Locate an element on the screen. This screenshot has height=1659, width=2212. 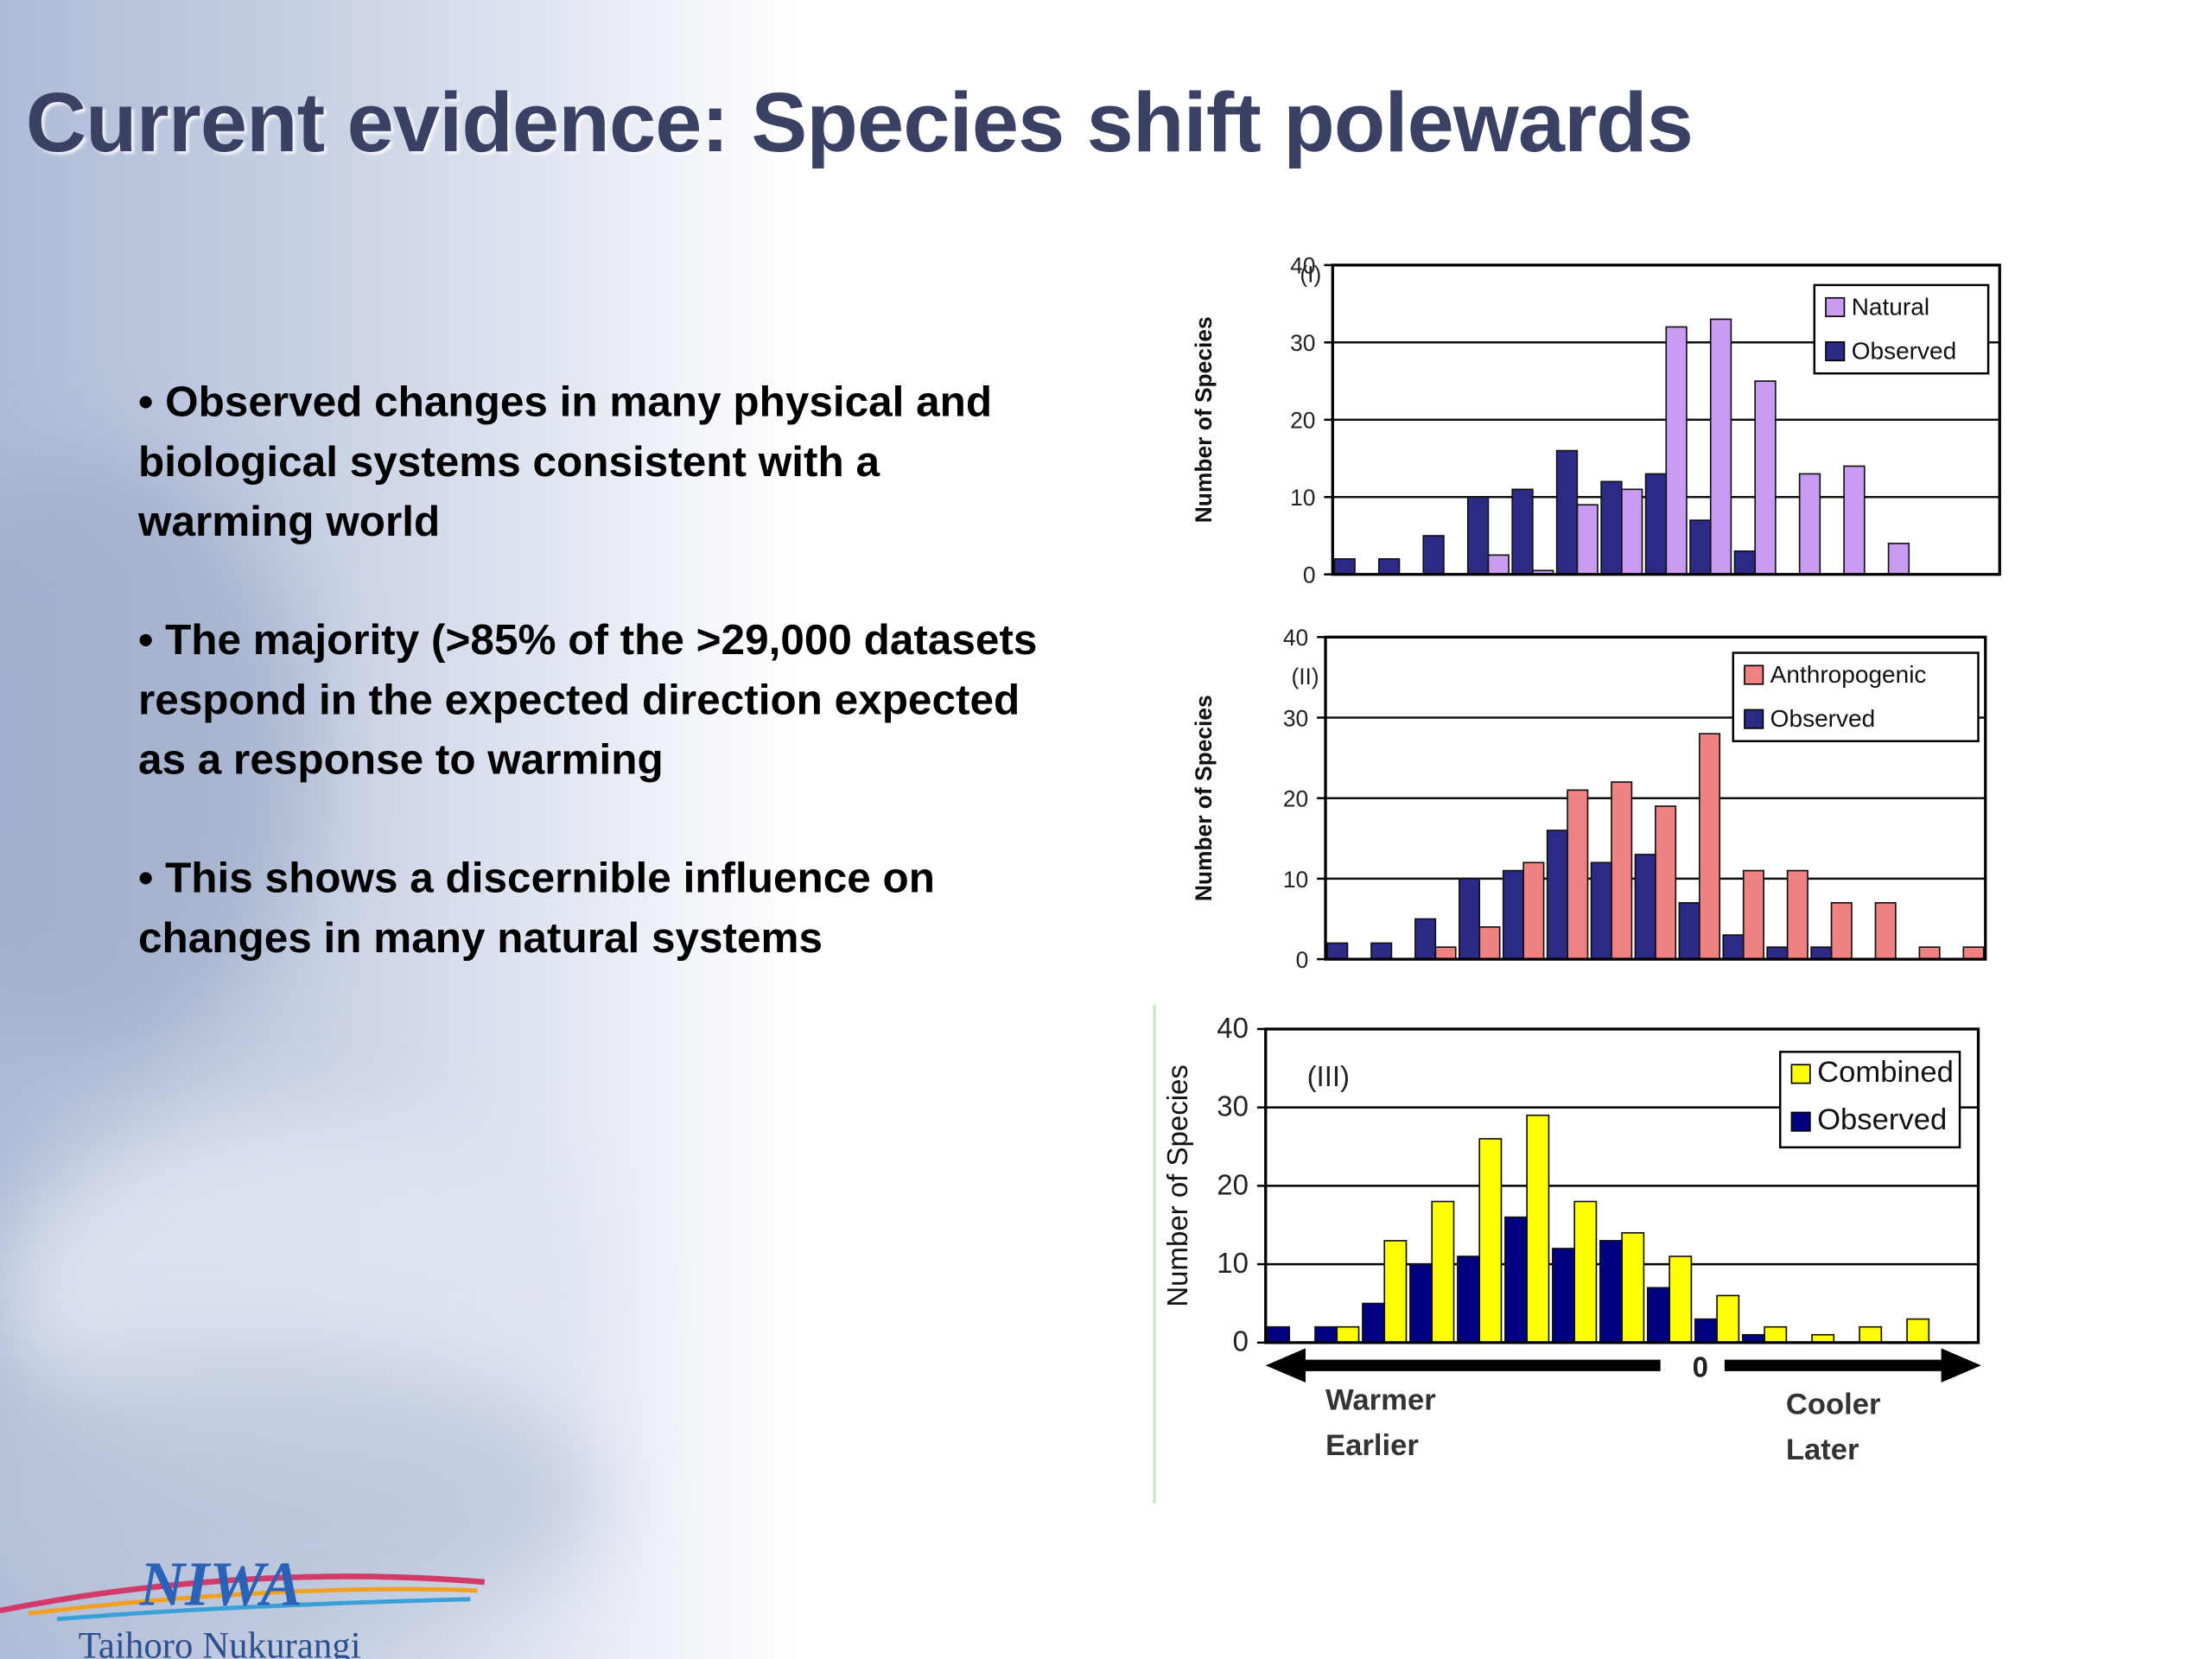
panel-label: (III) is located at coordinates (1328, 1076).